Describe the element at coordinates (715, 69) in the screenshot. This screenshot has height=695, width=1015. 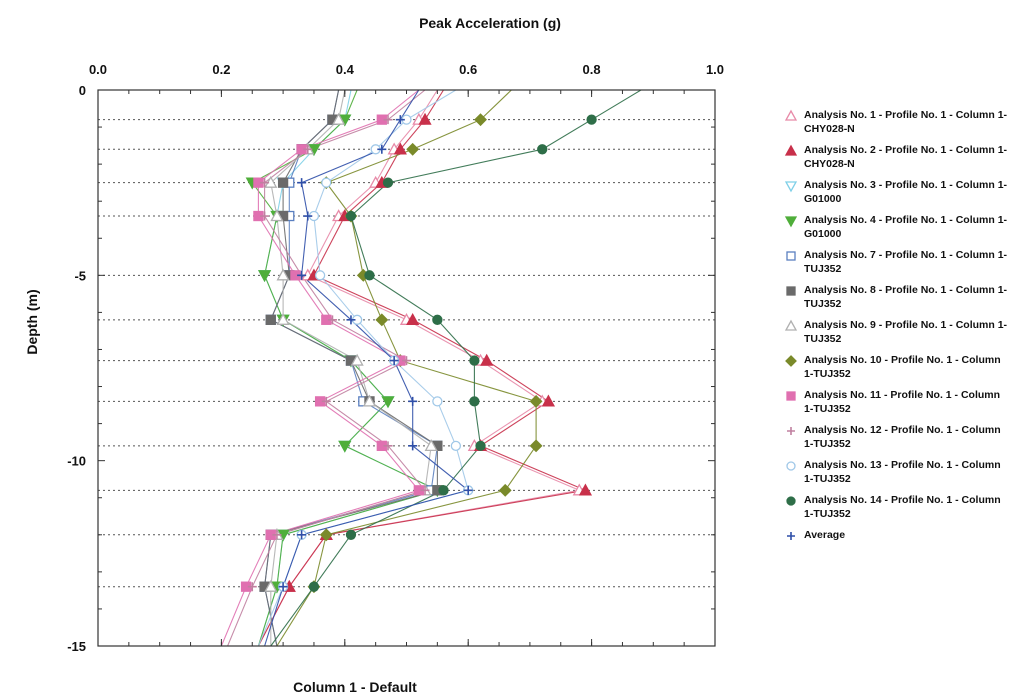
I see `x-tick-label: 1.0` at that location.